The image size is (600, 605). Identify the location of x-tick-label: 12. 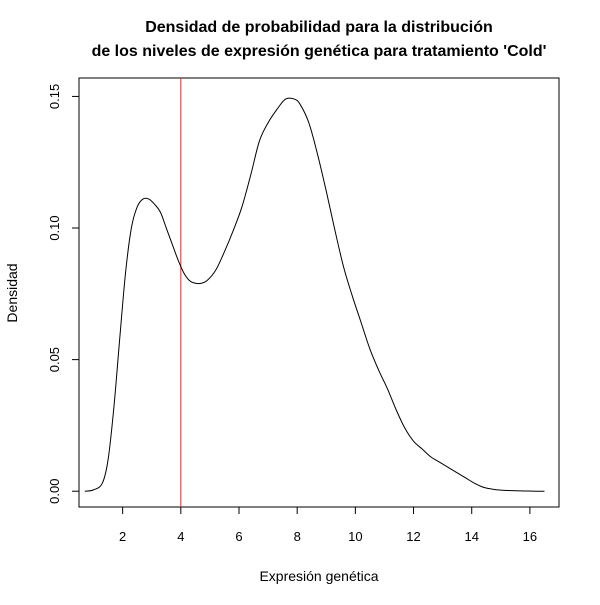
(413, 536).